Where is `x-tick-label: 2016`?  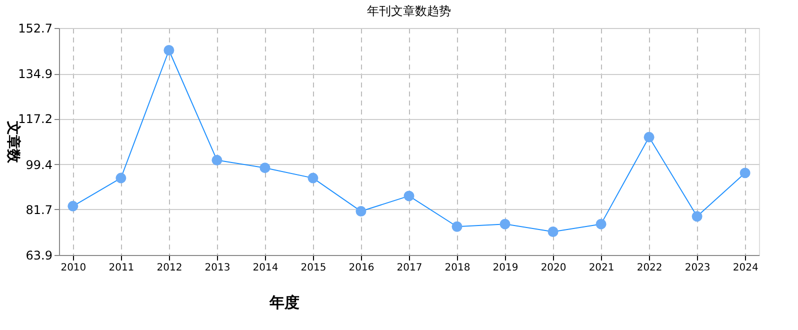 x-tick-label: 2016 is located at coordinates (361, 268).